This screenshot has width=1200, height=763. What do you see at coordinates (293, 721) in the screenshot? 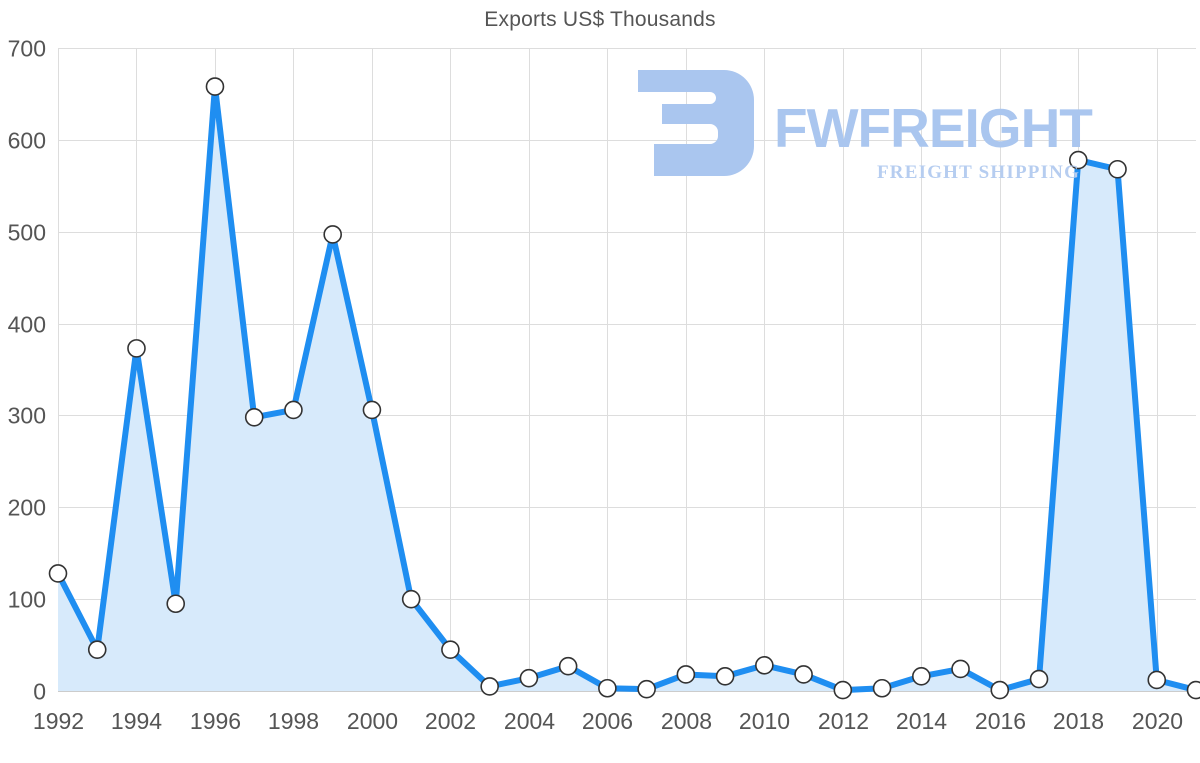
I see `x-axis-tick-label: 1998` at bounding box center [293, 721].